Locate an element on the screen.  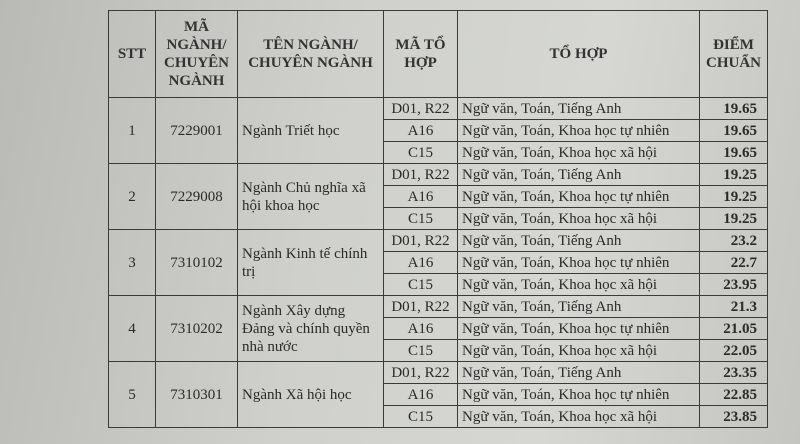
major-code-cell: 7229008 is located at coordinates (196, 196).